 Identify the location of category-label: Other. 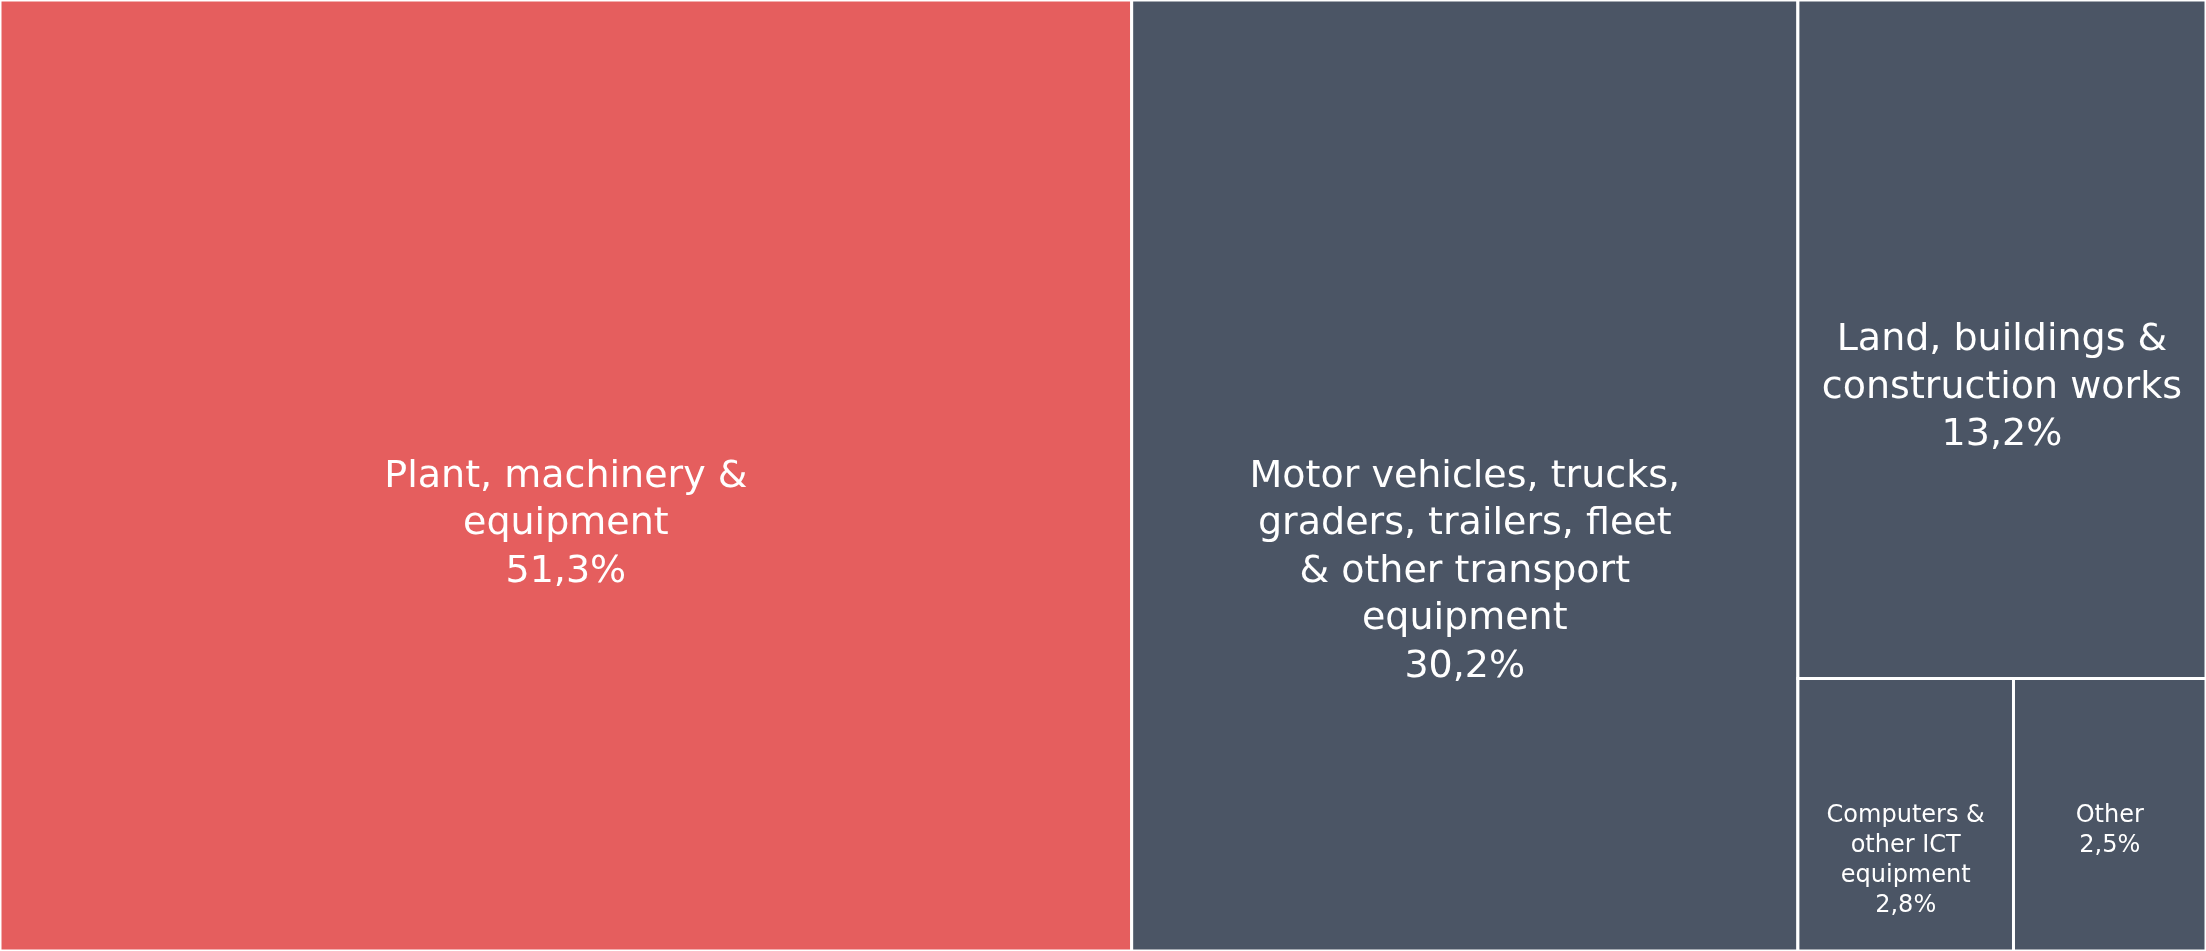
(2109, 813).